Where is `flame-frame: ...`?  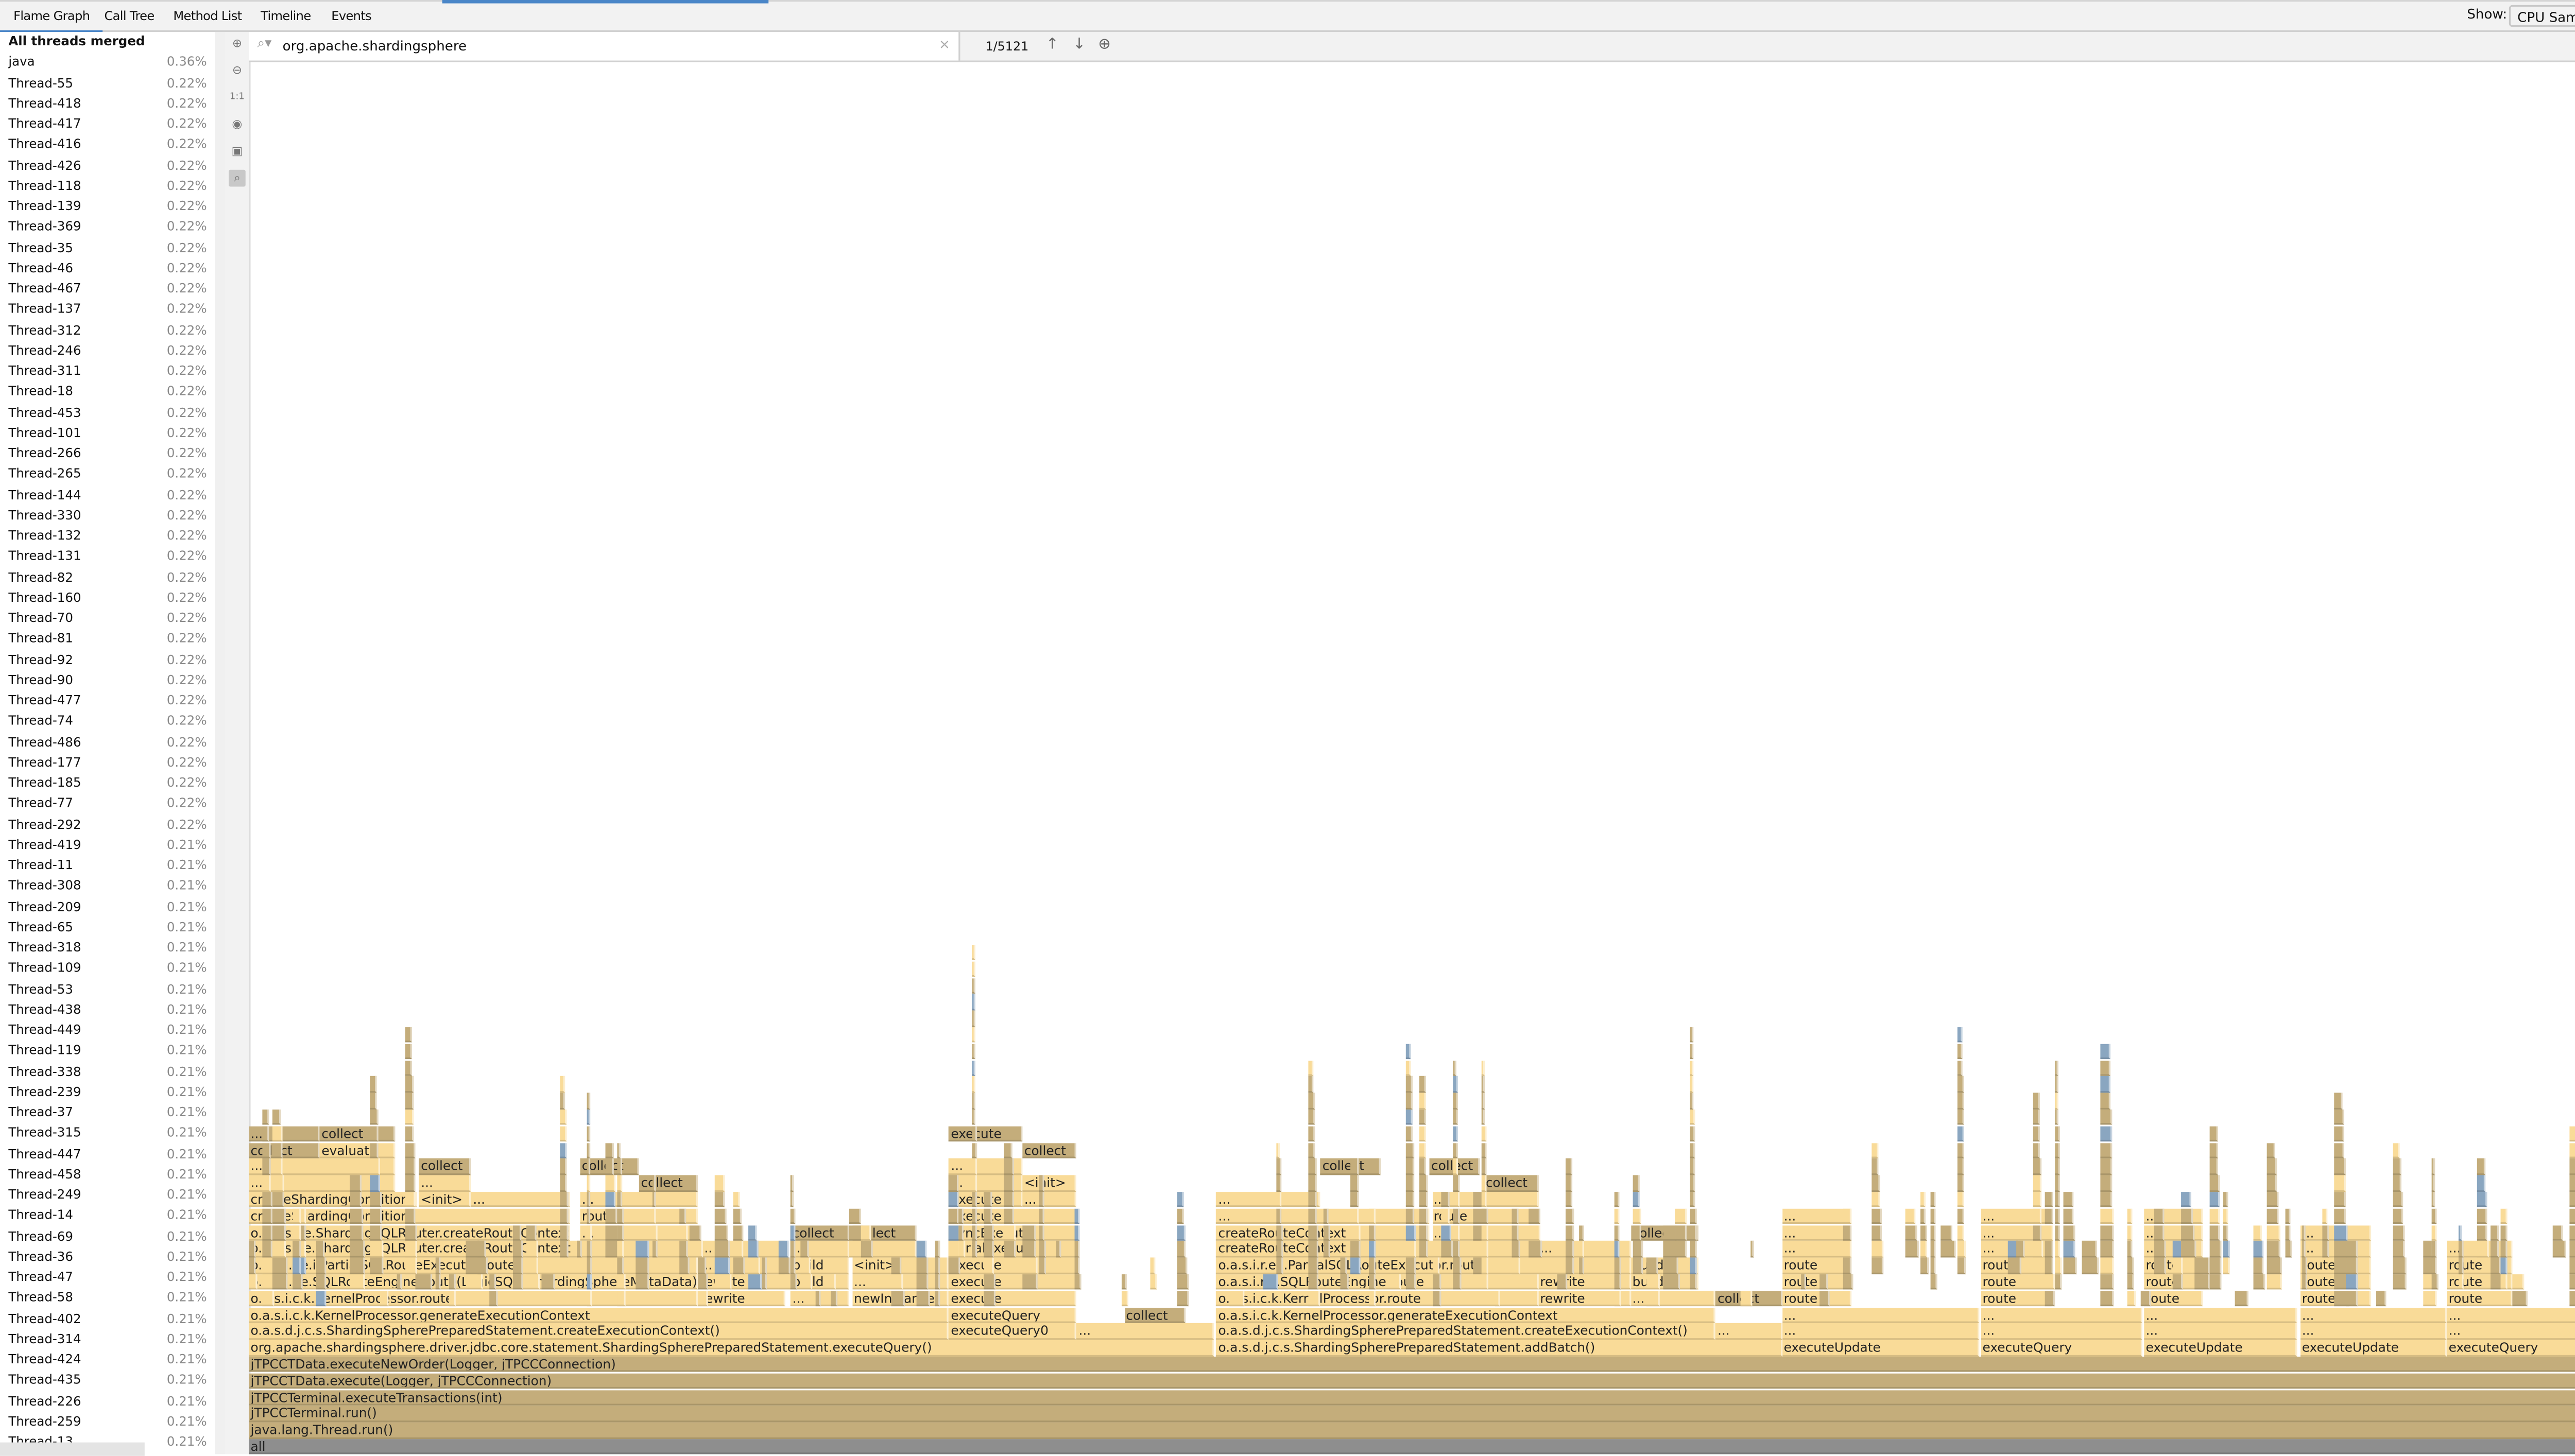 flame-frame: ... is located at coordinates (2511, 1332).